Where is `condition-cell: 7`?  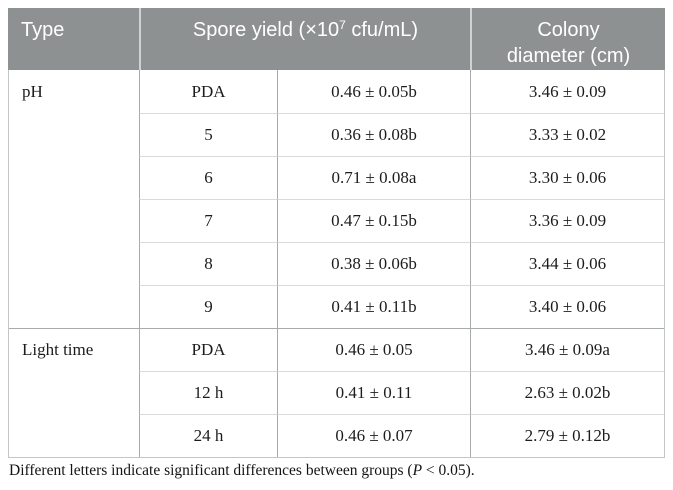
condition-cell: 7 is located at coordinates (208, 220).